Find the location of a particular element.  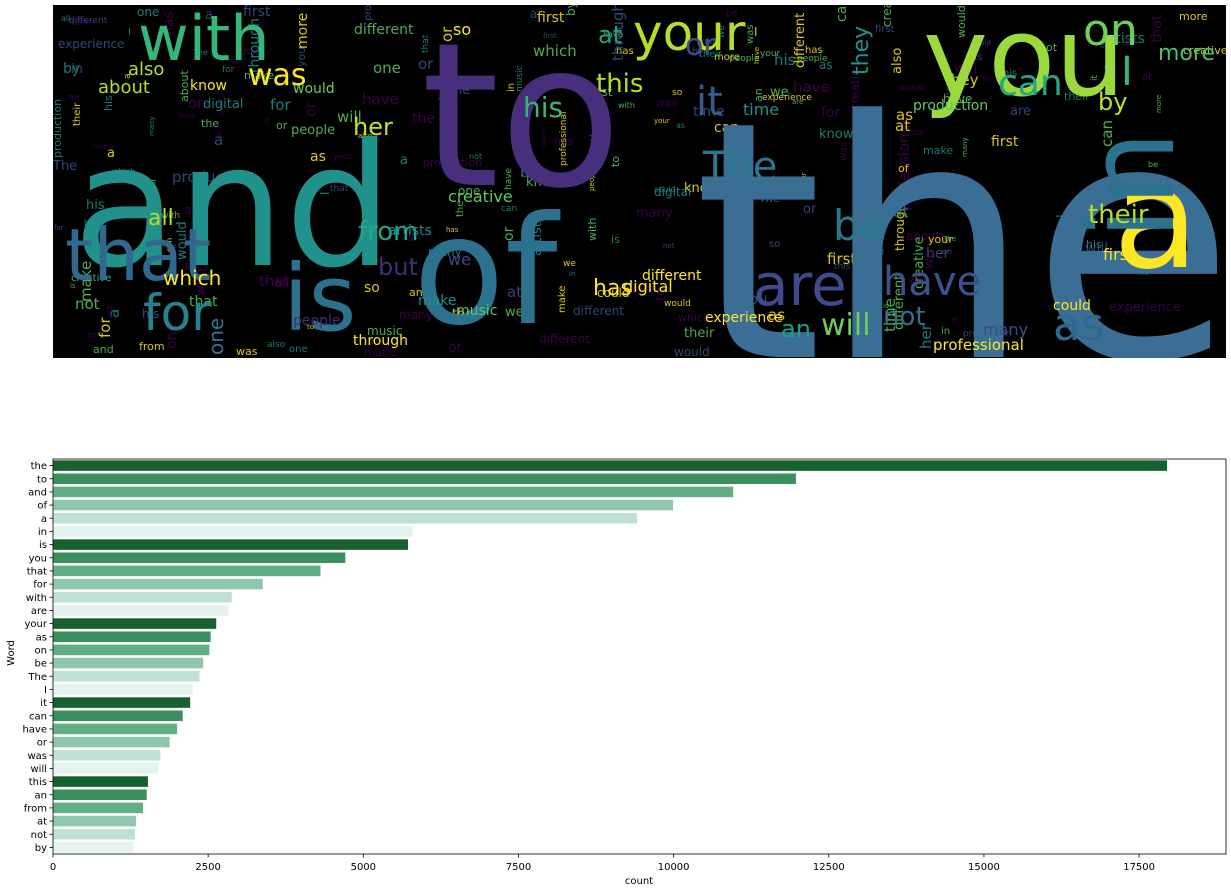

cloud-word-people: people is located at coordinates (313, 130).